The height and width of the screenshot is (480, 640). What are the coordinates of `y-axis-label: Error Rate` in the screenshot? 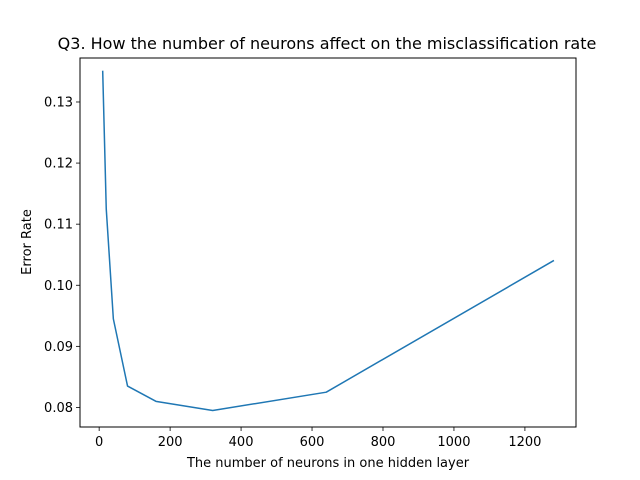 It's located at (27, 242).